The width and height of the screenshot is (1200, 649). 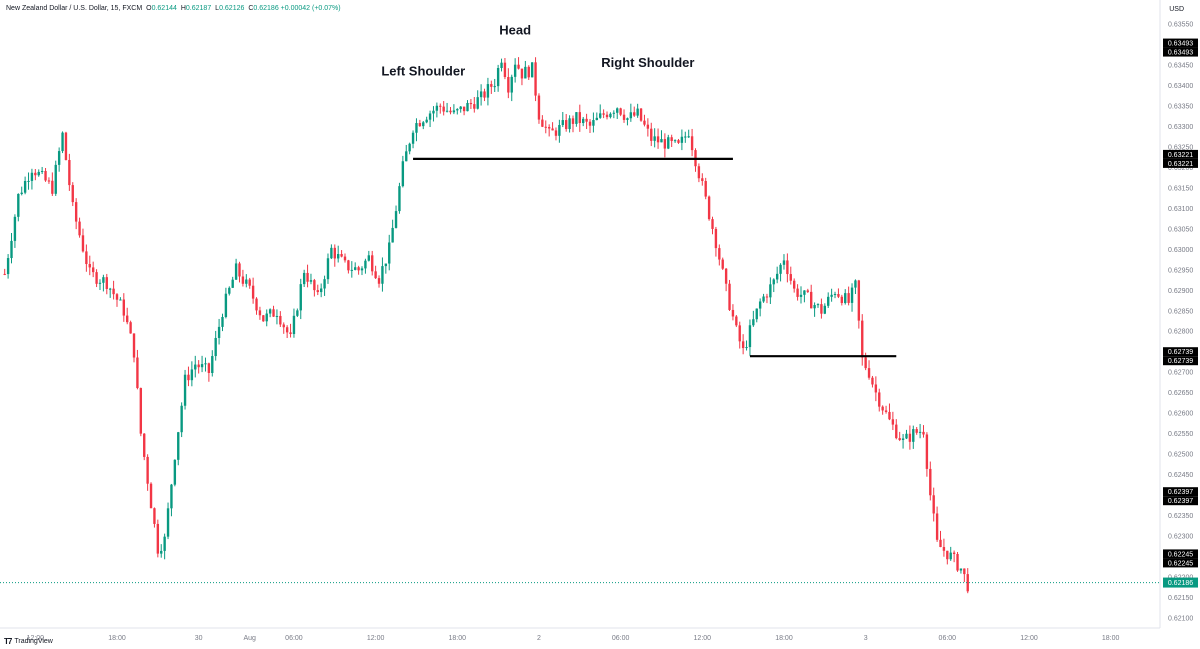 I want to click on price-tick-label: 0.62700, so click(x=1180, y=373).